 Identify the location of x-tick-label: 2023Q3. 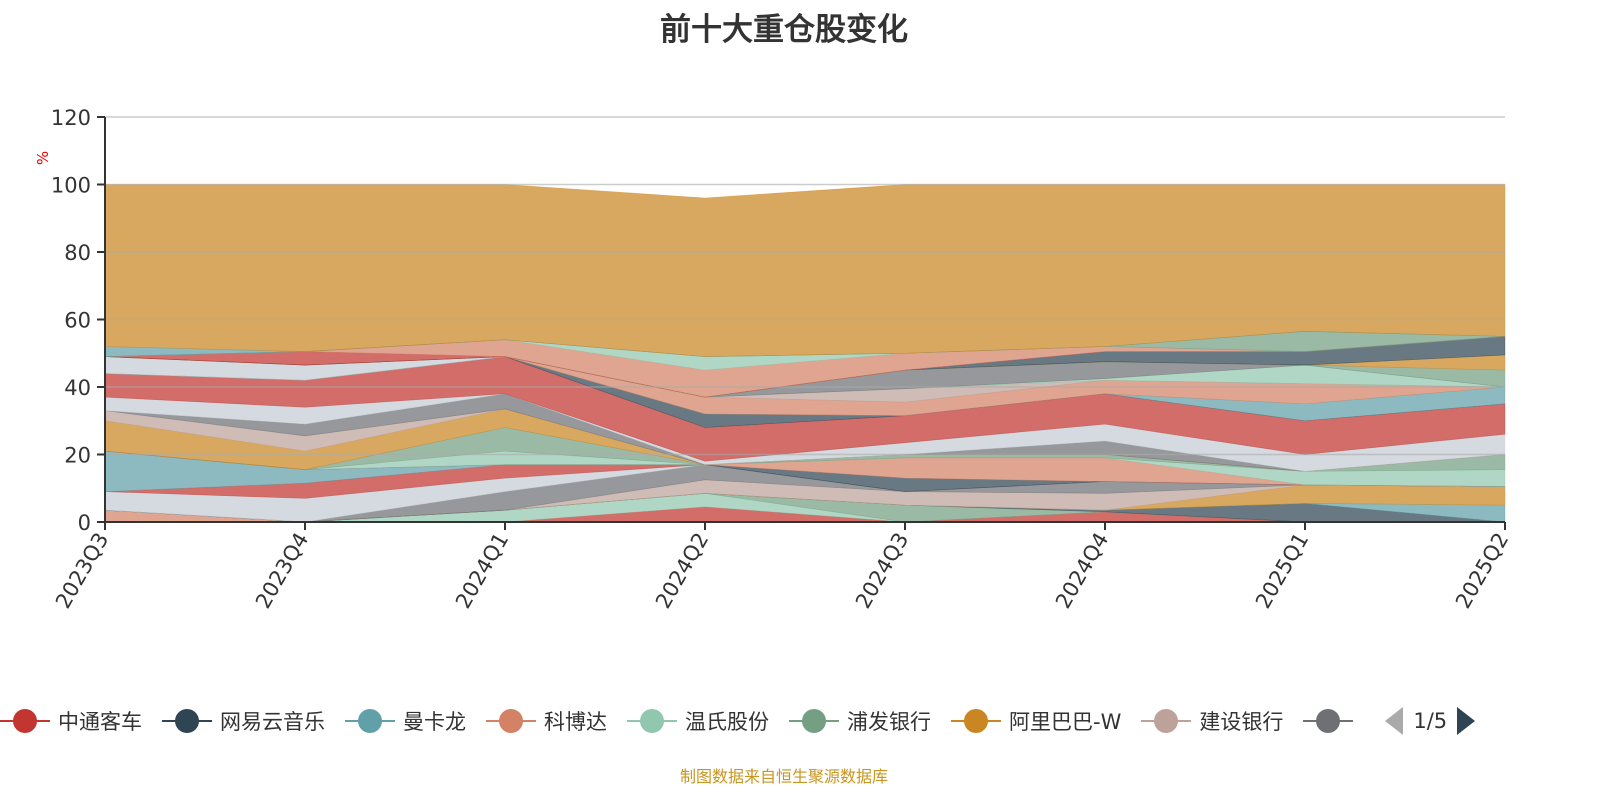
(82, 571).